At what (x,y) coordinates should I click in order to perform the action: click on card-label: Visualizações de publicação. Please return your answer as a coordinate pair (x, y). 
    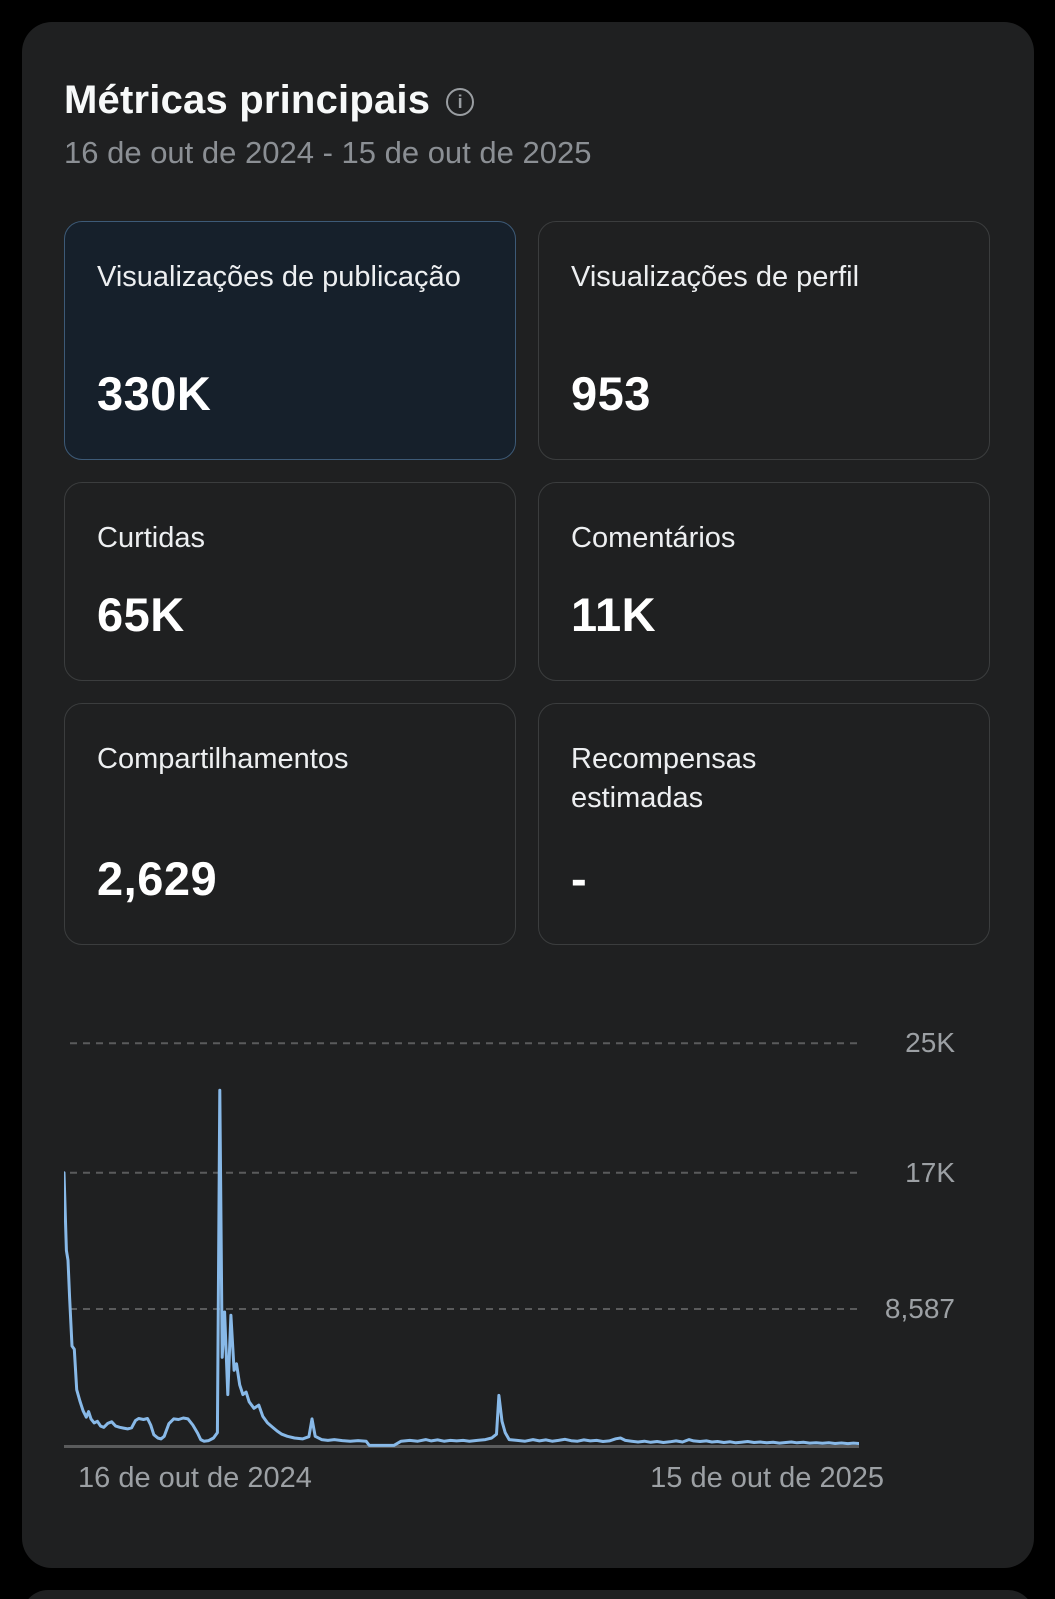
    Looking at the image, I should click on (279, 277).